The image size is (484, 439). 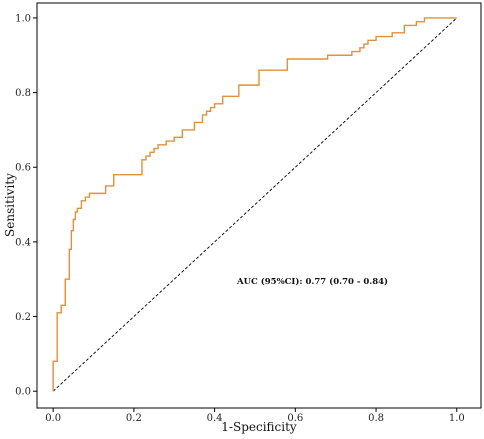 What do you see at coordinates (215, 418) in the screenshot?
I see `x-tick-label: 0.4` at bounding box center [215, 418].